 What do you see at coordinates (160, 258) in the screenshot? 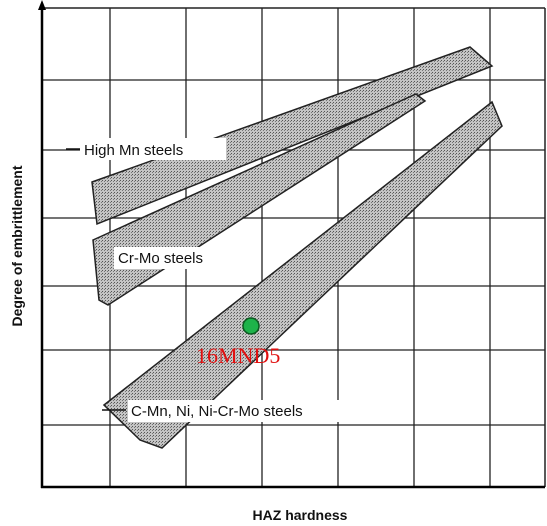
I see `band-label: Cr-Mo steels` at bounding box center [160, 258].